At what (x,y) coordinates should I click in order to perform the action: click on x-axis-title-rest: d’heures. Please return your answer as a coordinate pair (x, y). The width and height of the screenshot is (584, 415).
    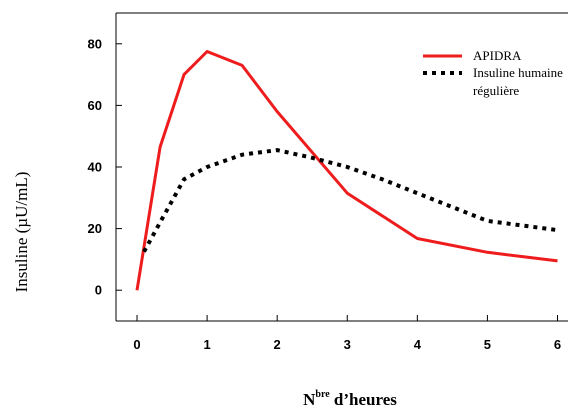
    Looking at the image, I should click on (364, 399).